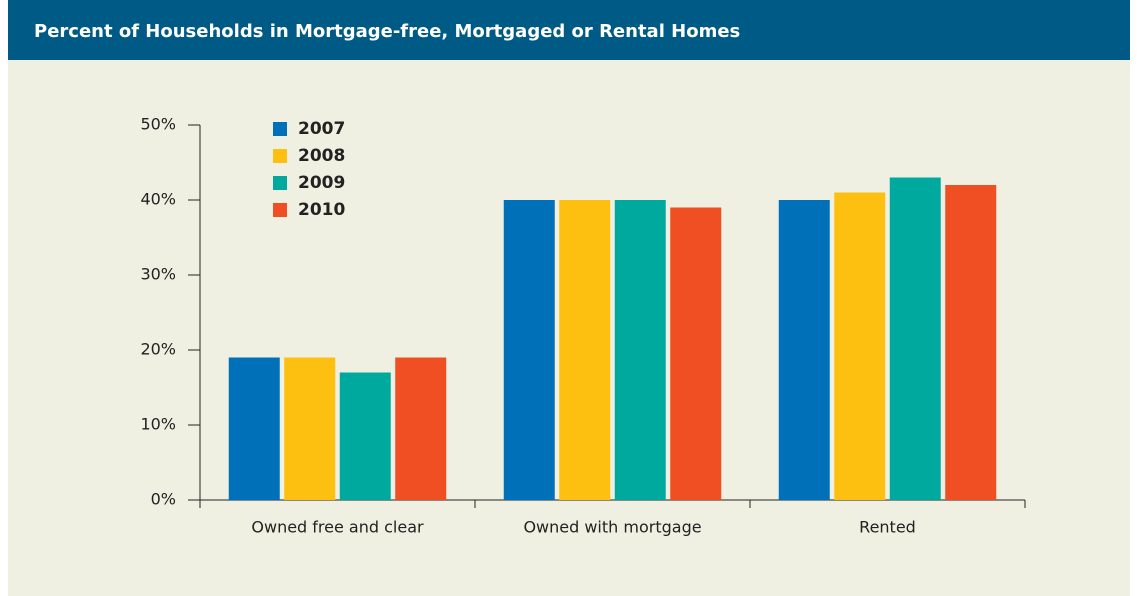 The width and height of the screenshot is (1138, 596). Describe the element at coordinates (887, 527) in the screenshot. I see `x-tick-label: Rented` at that location.